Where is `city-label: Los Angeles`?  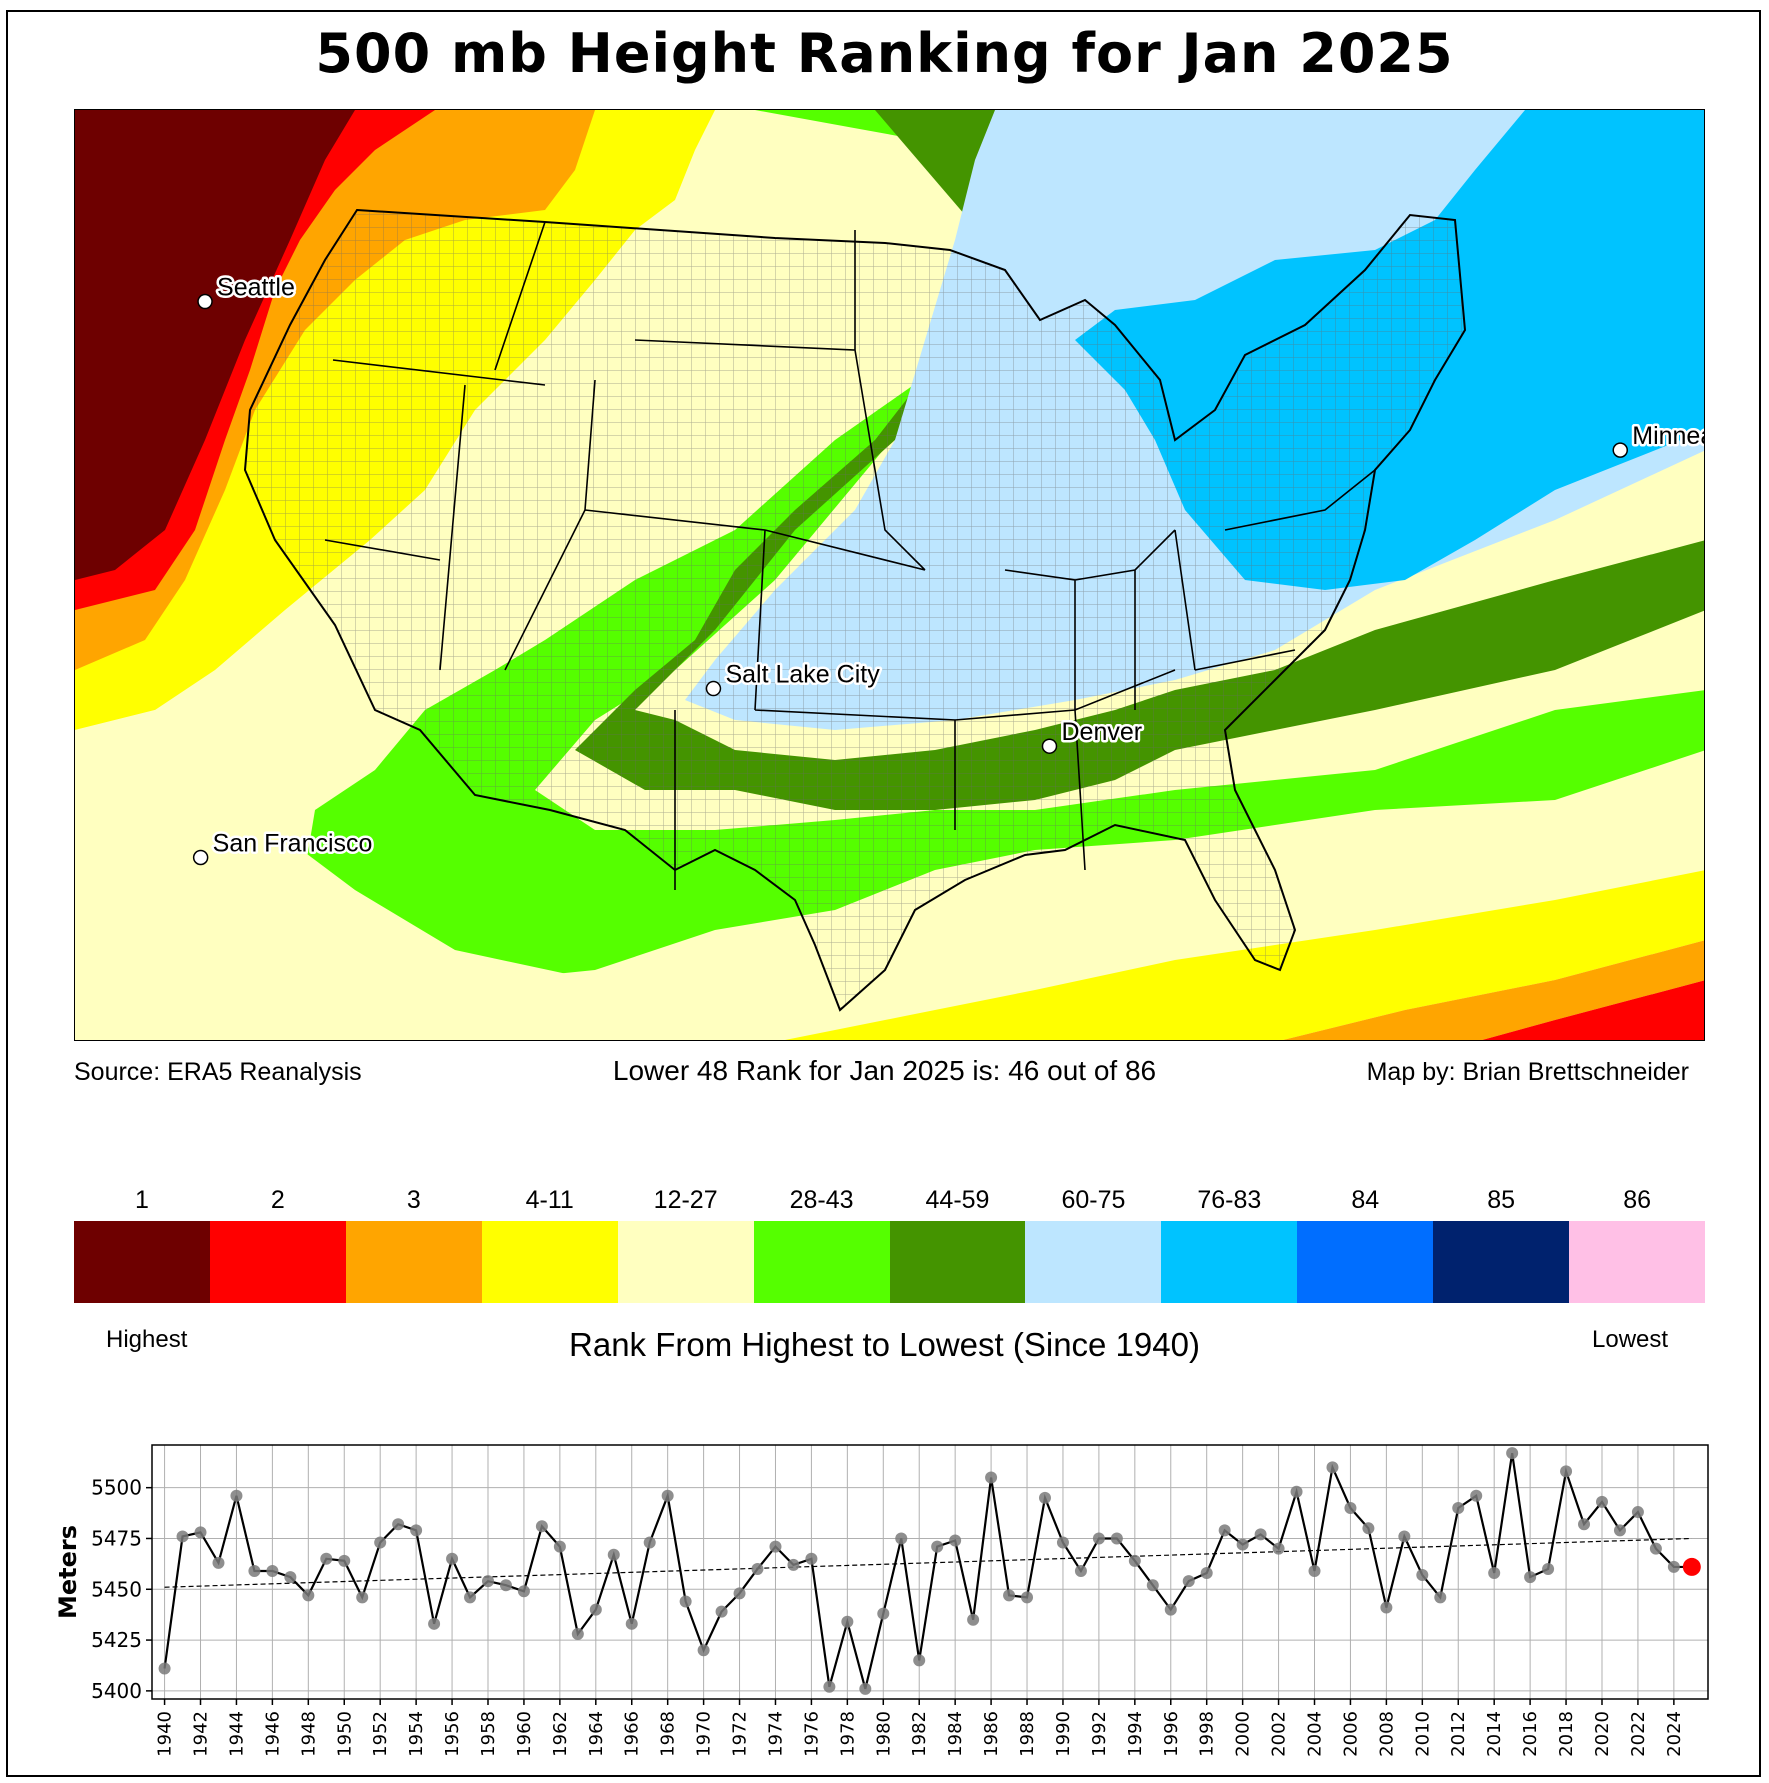 city-label: Los Angeles is located at coordinates (484, 1040).